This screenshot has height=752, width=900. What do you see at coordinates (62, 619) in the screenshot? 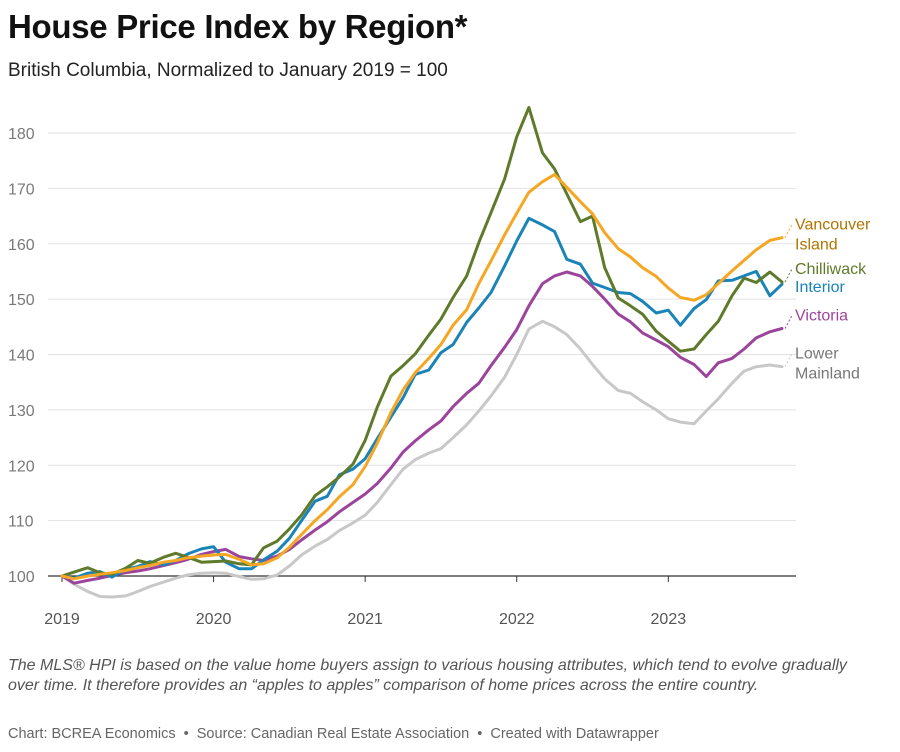
I see `x-tick-label: 2019` at bounding box center [62, 619].